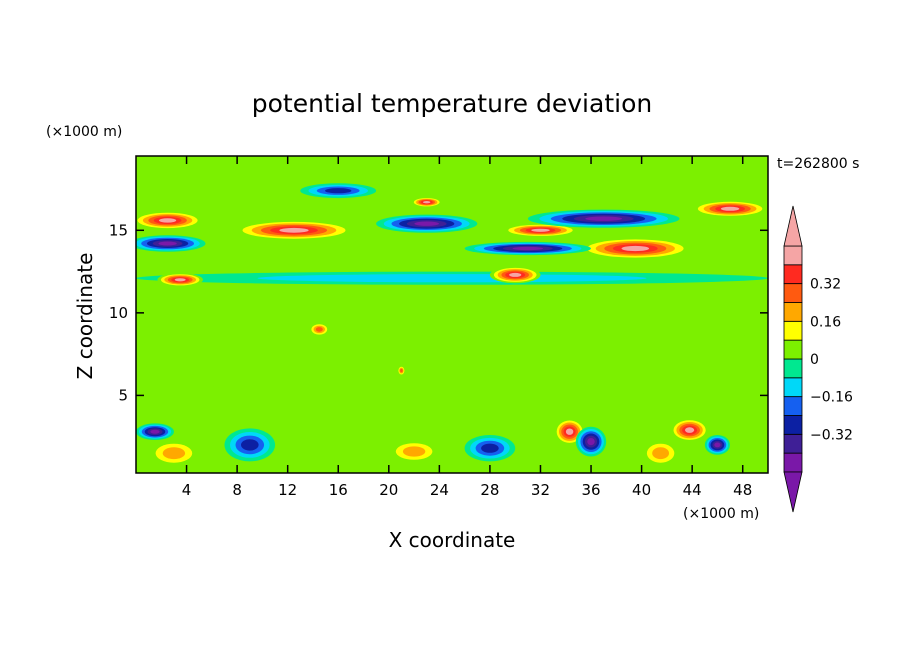 The height and width of the screenshot is (654, 904). I want to click on x-tick-label-8: 36, so click(590, 490).